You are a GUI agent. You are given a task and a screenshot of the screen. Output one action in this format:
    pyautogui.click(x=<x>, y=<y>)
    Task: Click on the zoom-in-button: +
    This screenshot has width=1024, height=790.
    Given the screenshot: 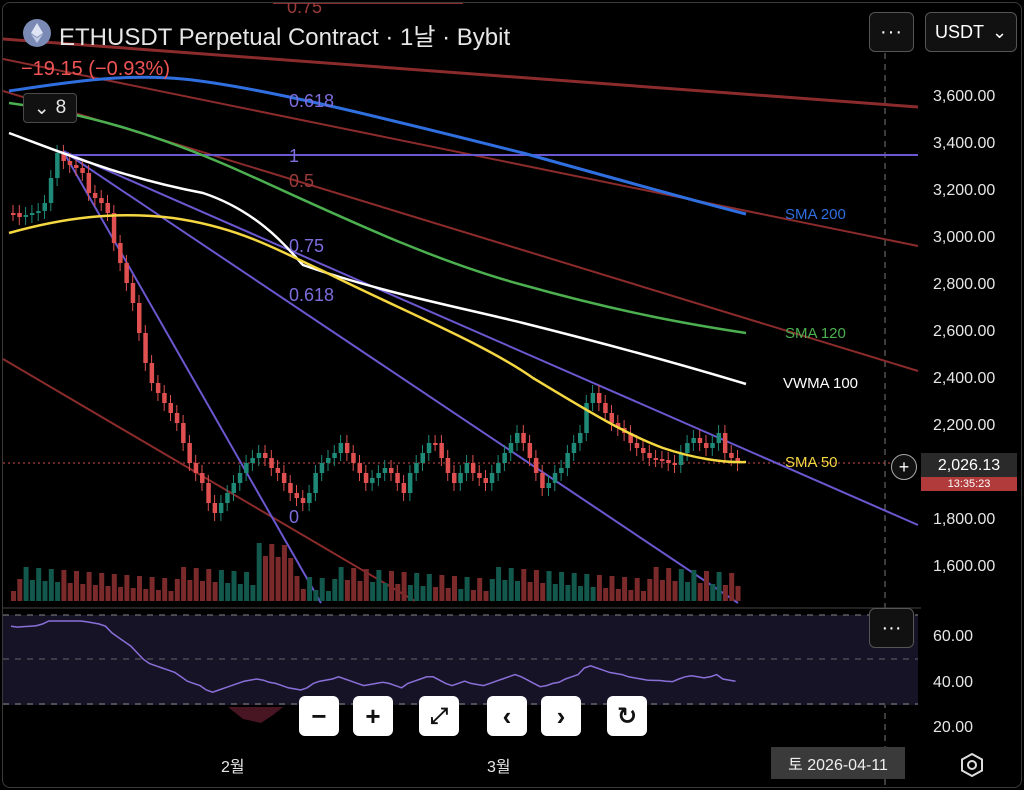 What is the action you would take?
    pyautogui.click(x=373, y=716)
    